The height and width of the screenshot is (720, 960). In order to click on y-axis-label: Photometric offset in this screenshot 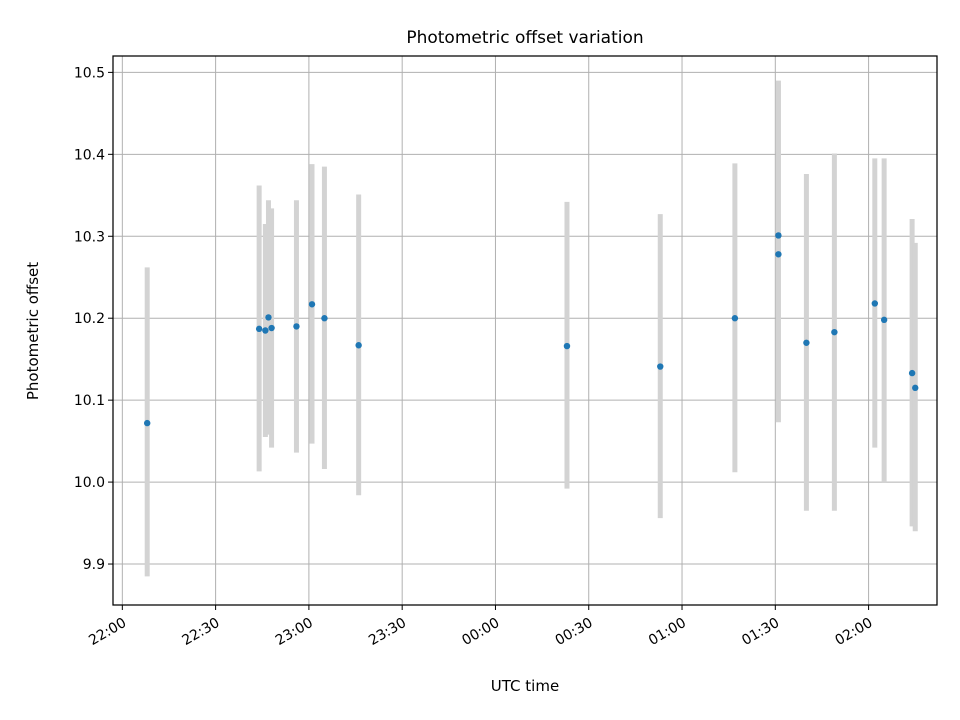, I will do `click(33, 331)`.